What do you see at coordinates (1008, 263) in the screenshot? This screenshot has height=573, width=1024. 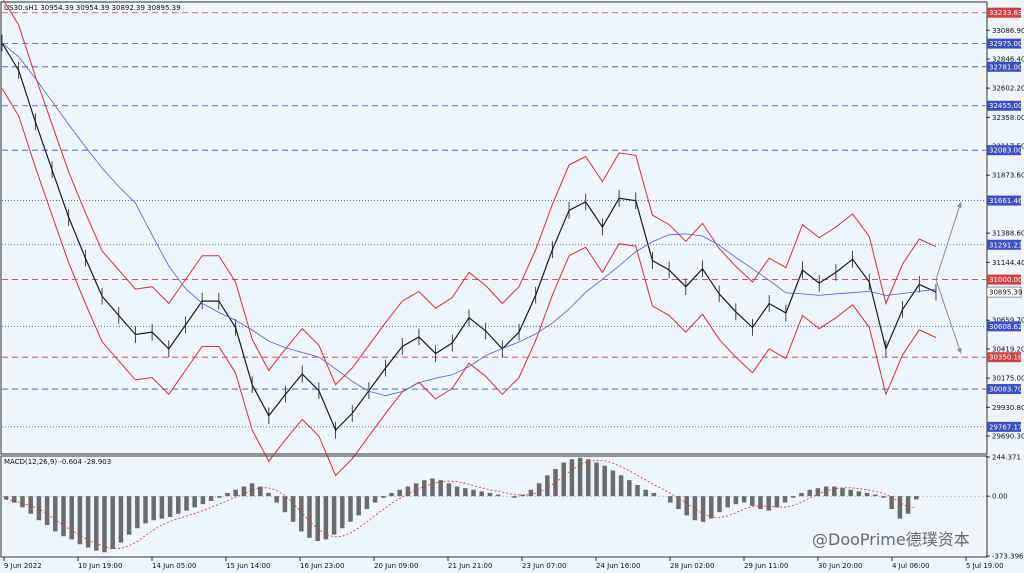 I see `price-tick-label: 31144.40` at bounding box center [1008, 263].